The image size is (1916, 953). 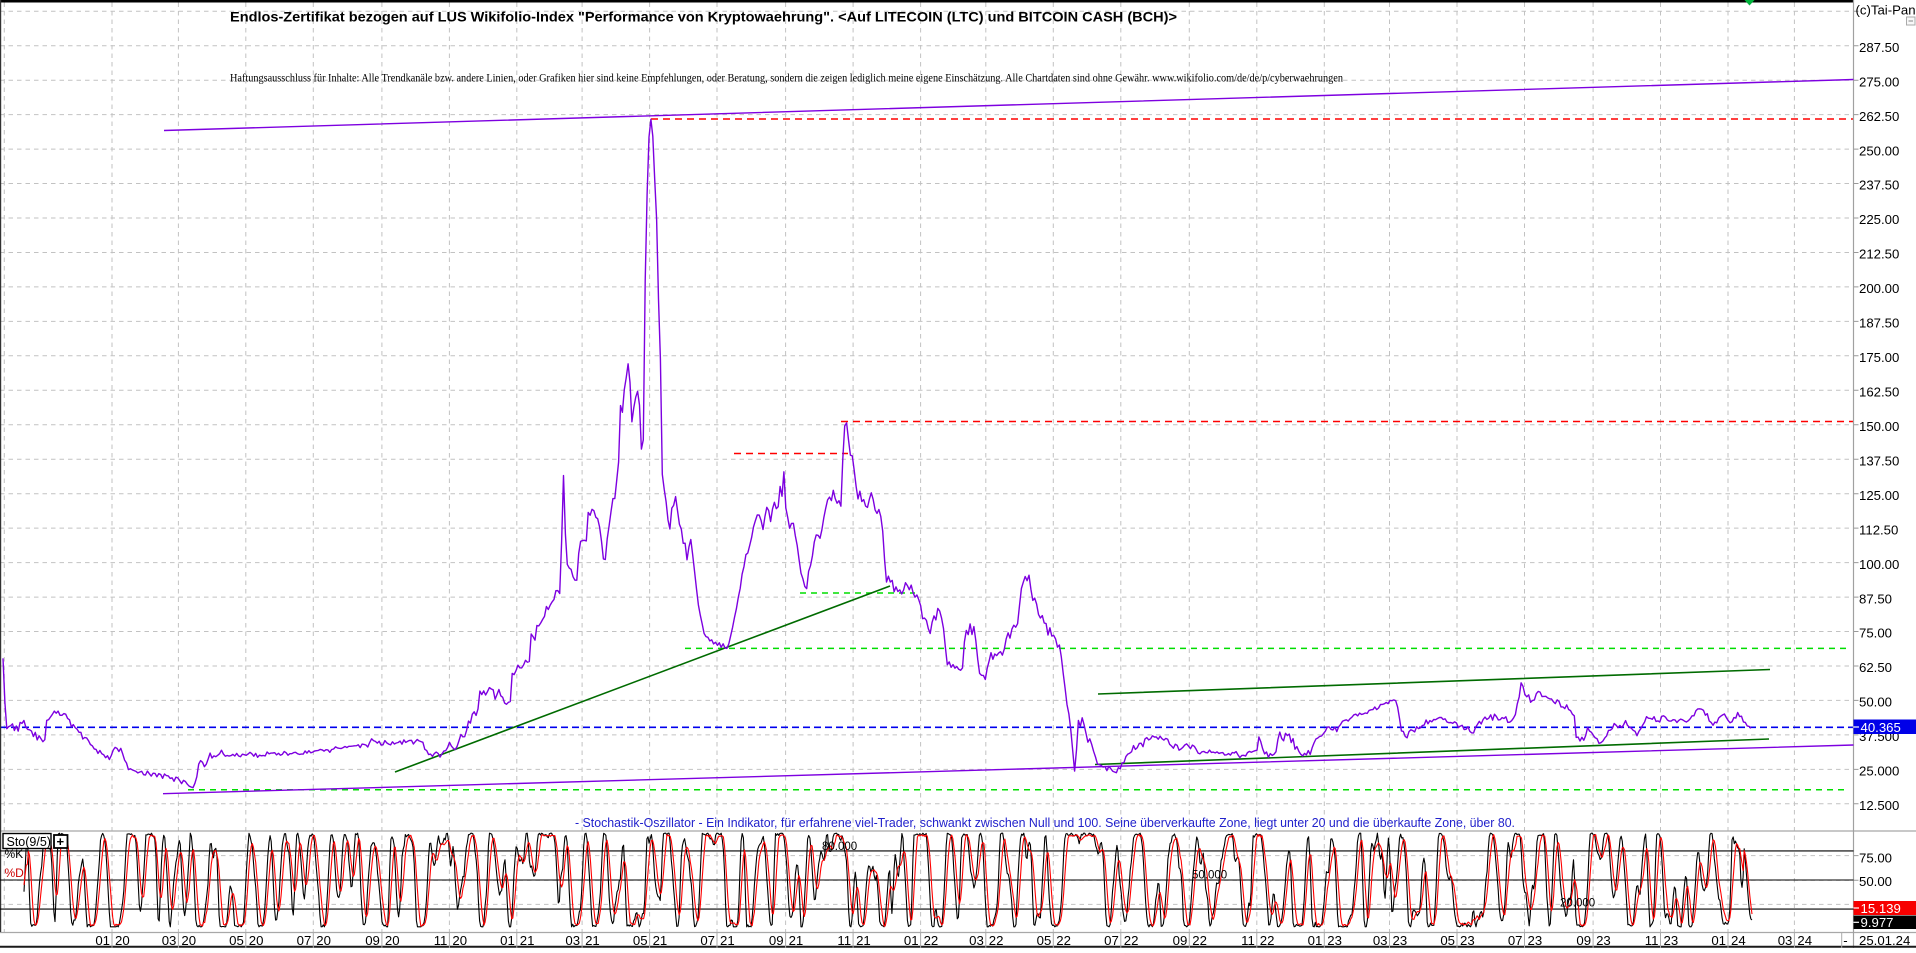 I want to click on svg-text: 237.50, so click(x=1879, y=185).